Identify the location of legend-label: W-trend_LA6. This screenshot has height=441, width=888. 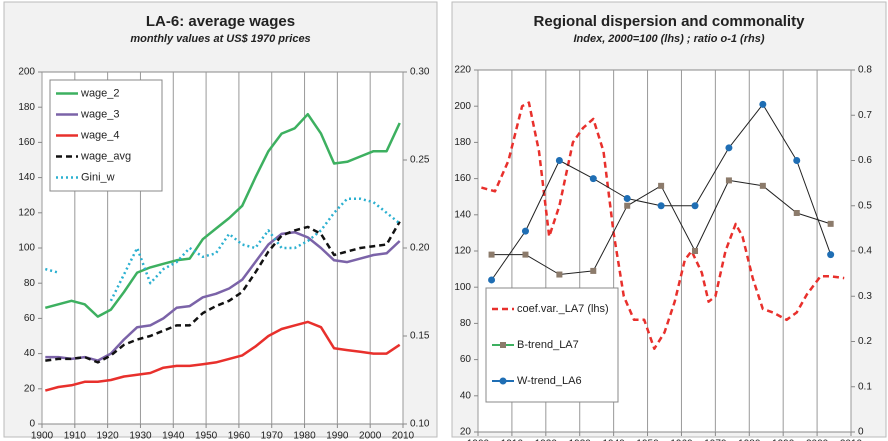
(549, 381).